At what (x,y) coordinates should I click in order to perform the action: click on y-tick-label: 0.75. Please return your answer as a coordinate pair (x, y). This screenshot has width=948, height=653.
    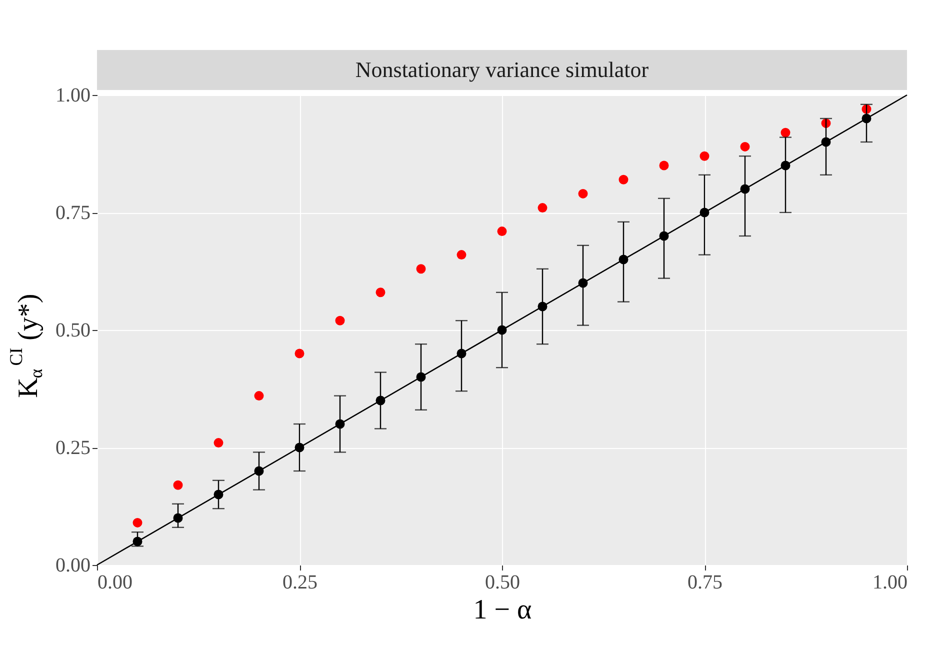
    Looking at the image, I should click on (73, 213).